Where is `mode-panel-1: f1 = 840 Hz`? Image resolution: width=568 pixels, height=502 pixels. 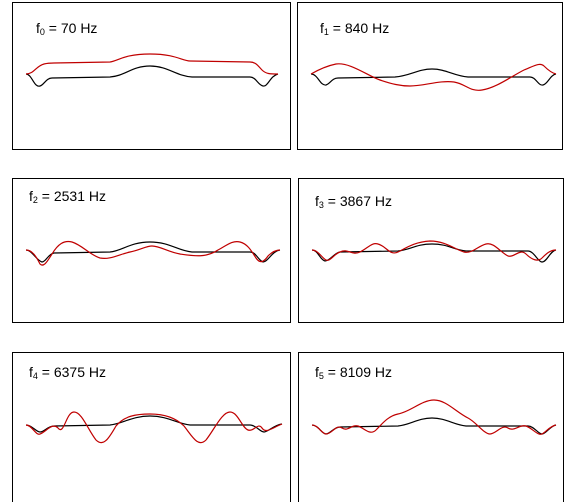
mode-panel-1: f1 = 840 Hz is located at coordinates (430, 76).